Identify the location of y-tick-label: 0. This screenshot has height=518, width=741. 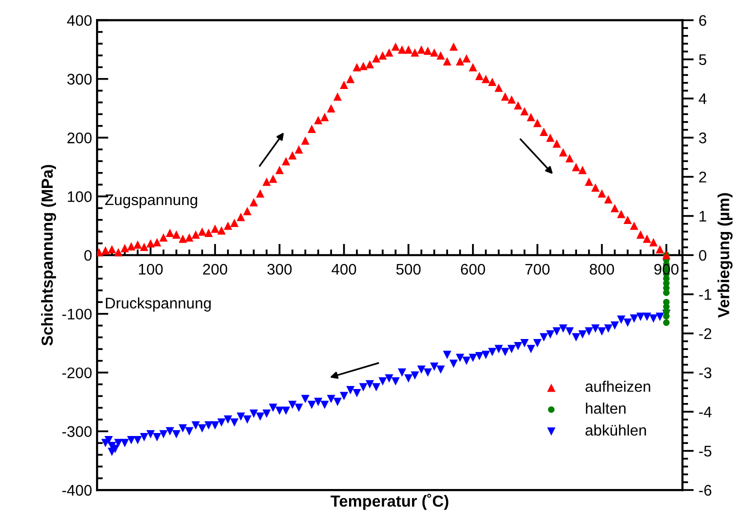
(88, 255).